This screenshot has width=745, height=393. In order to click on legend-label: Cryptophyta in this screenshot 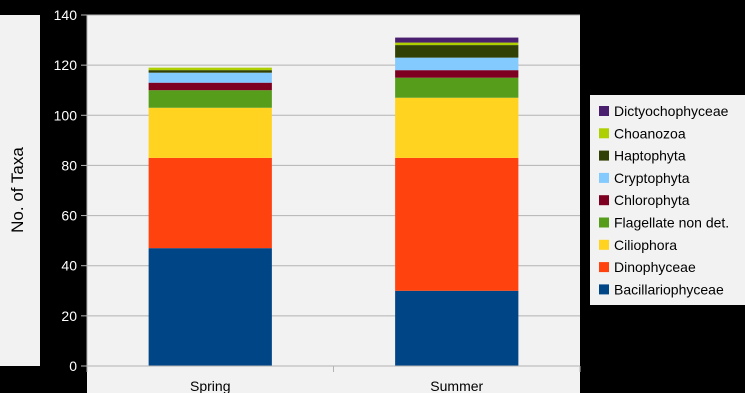, I will do `click(652, 178)`.